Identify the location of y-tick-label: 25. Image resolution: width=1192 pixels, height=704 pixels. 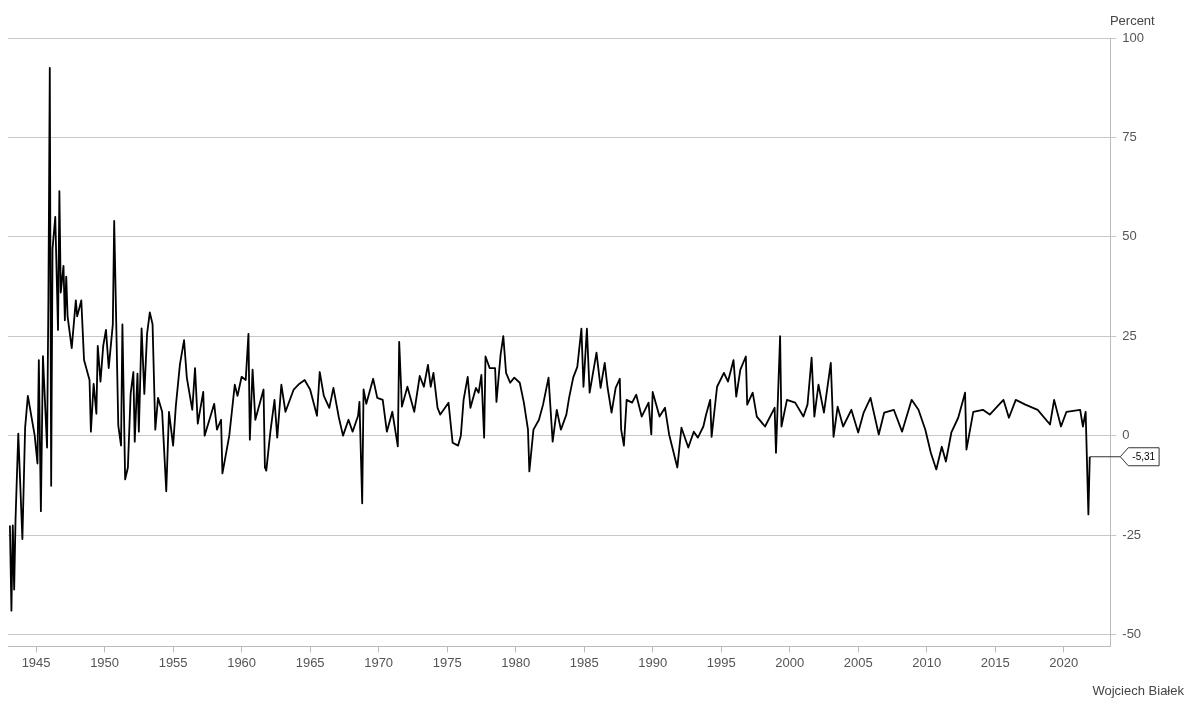
(1129, 335).